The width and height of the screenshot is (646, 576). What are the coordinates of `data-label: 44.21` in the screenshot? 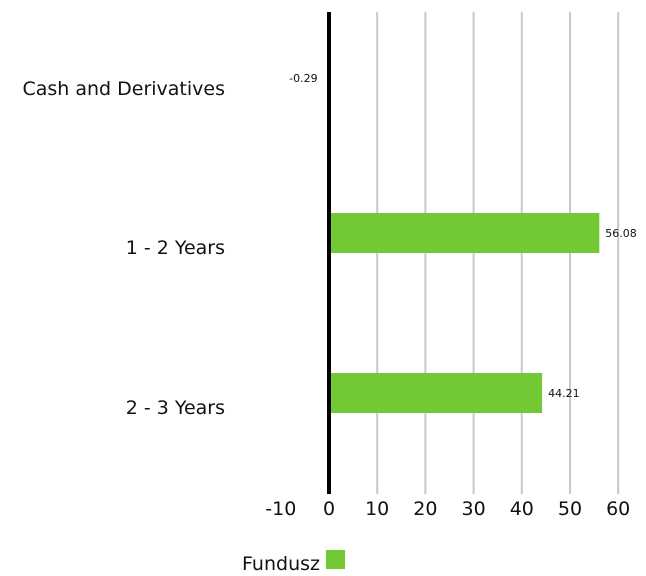 It's located at (564, 393).